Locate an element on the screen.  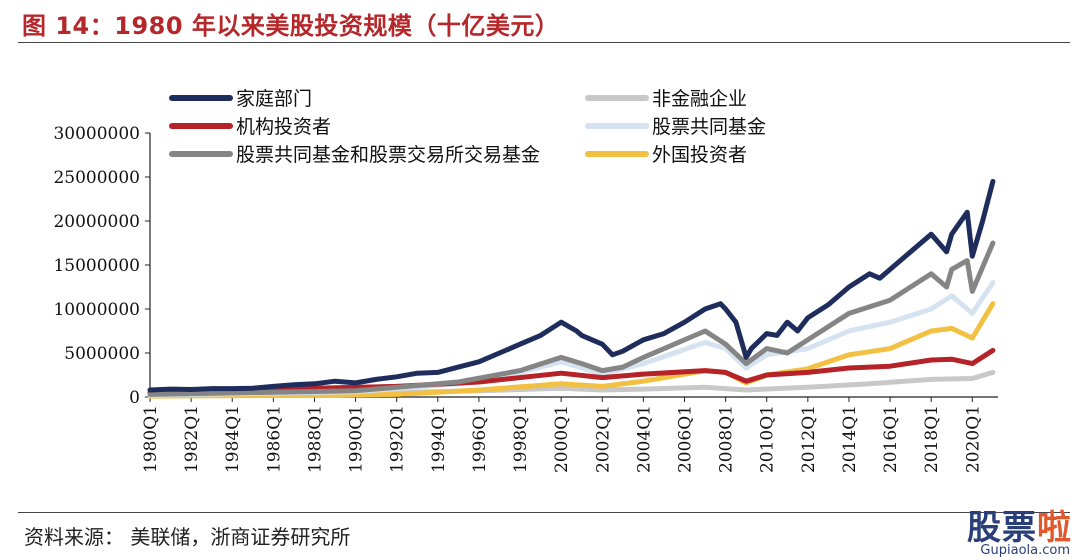
x-tick-label: 1984Q1 is located at coordinates (233, 439).